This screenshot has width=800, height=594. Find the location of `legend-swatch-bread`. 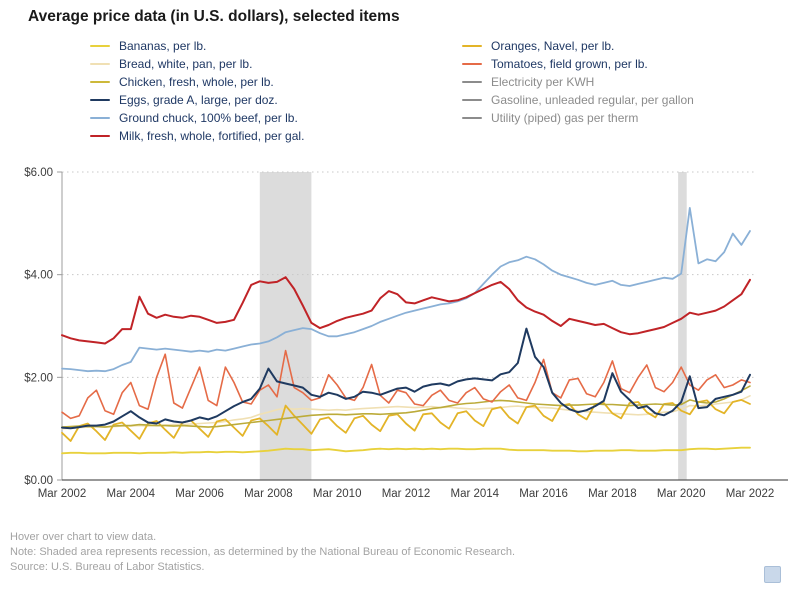

legend-swatch-bread is located at coordinates (100, 64).